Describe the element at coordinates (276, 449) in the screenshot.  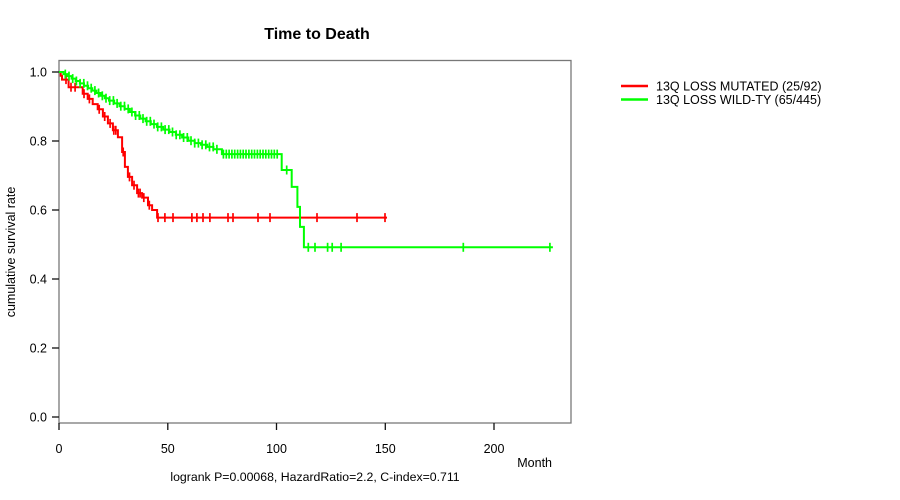
I see `x-tick-label: 100` at that location.